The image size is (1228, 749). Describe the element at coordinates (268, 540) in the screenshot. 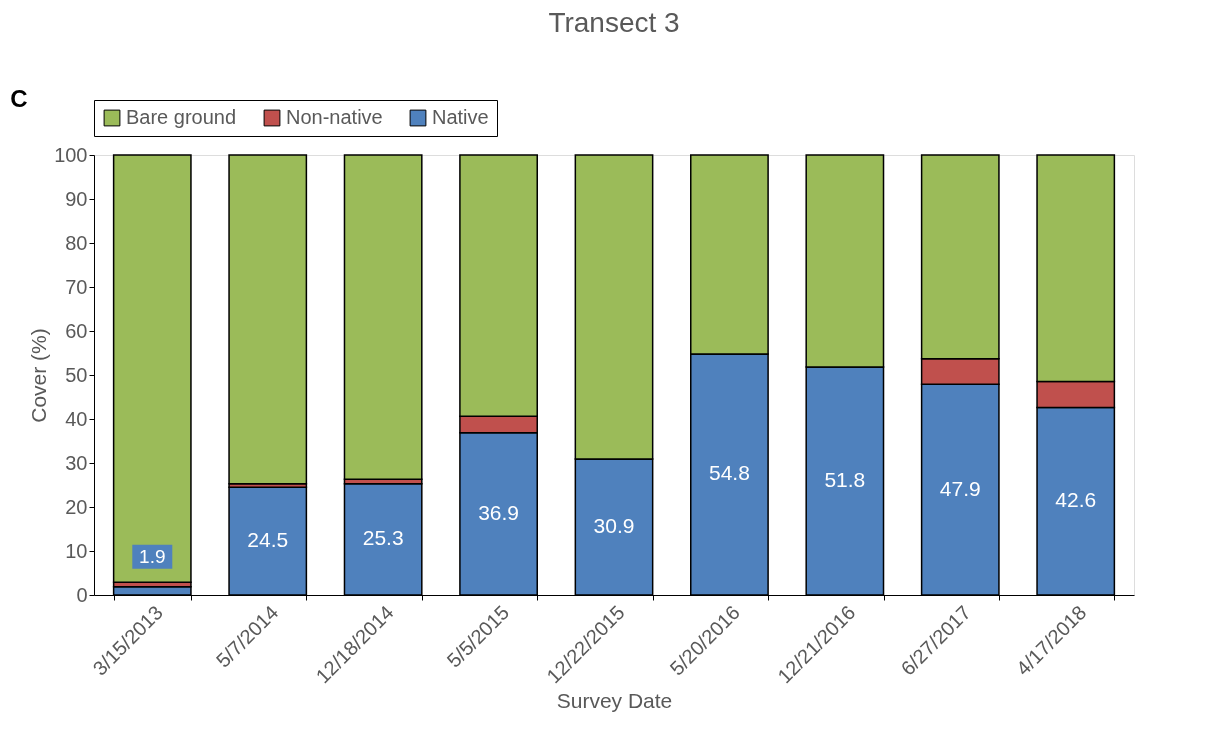

I see `data-label: 24.5` at that location.